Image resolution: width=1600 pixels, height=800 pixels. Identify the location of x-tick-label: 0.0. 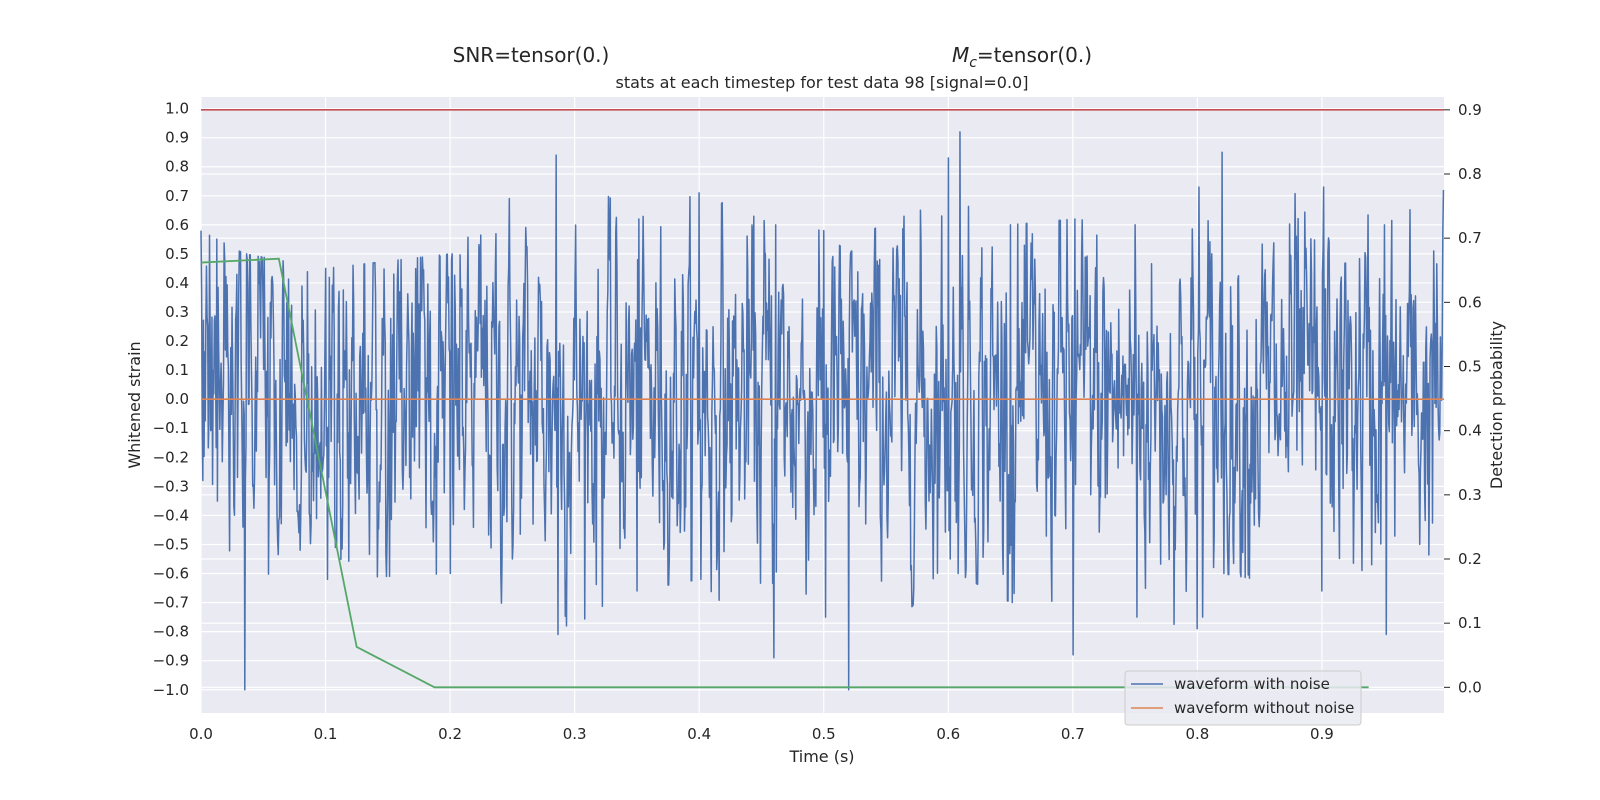
(201, 734).